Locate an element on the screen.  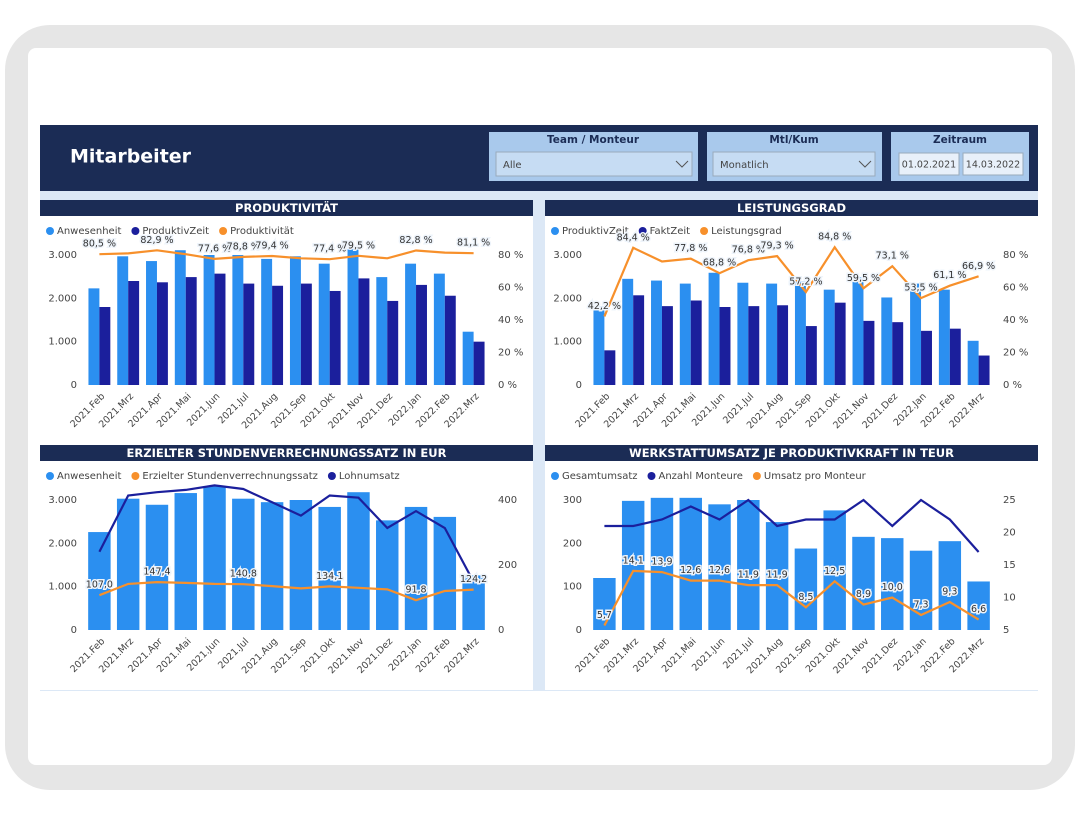
y-tick-label: 200 is located at coordinates (572, 543).